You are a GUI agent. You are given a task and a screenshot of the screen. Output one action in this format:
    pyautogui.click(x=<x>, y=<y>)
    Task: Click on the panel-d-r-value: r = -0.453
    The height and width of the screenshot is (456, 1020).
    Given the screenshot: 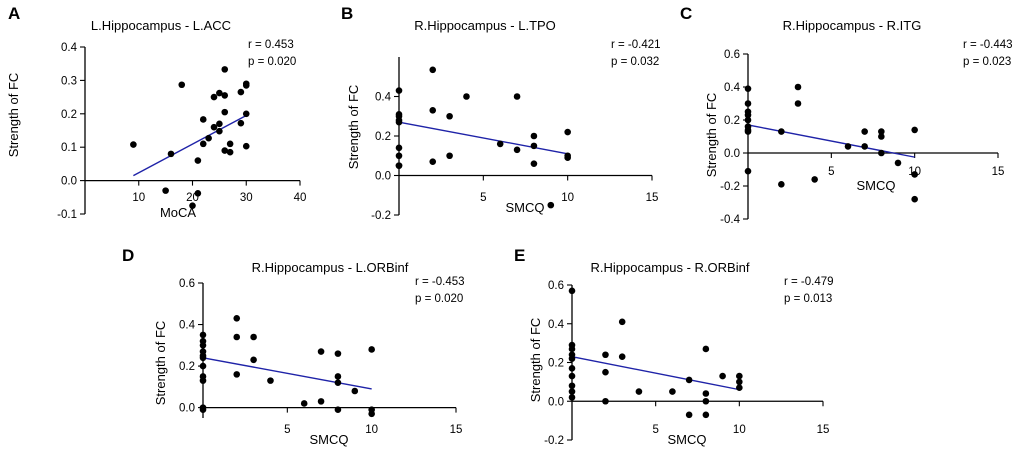 What is the action you would take?
    pyautogui.click(x=440, y=282)
    